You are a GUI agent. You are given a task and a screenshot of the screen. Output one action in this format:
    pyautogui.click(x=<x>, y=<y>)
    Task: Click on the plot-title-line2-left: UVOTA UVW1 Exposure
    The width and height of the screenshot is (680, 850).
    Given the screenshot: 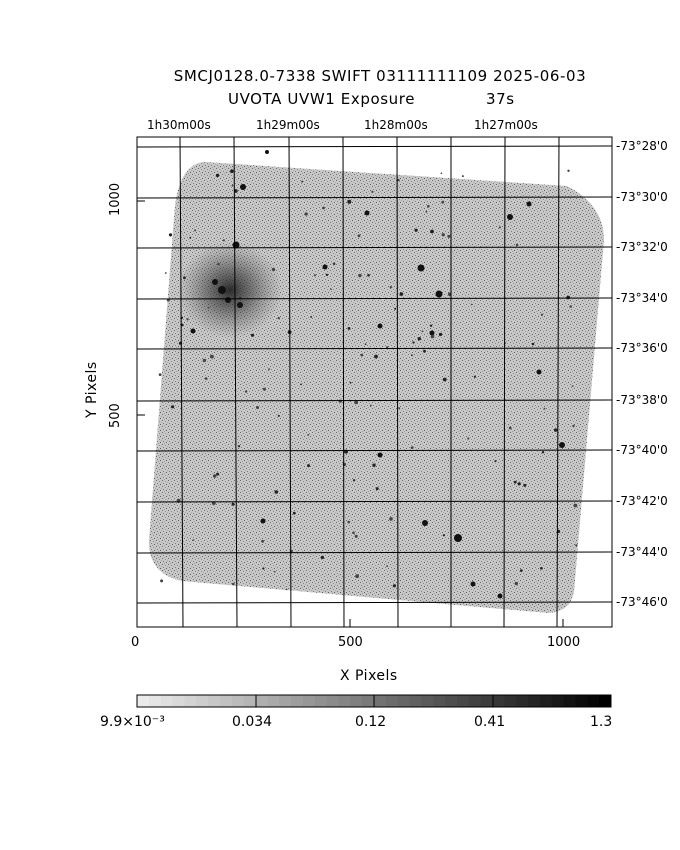 What is the action you would take?
    pyautogui.click(x=322, y=99)
    